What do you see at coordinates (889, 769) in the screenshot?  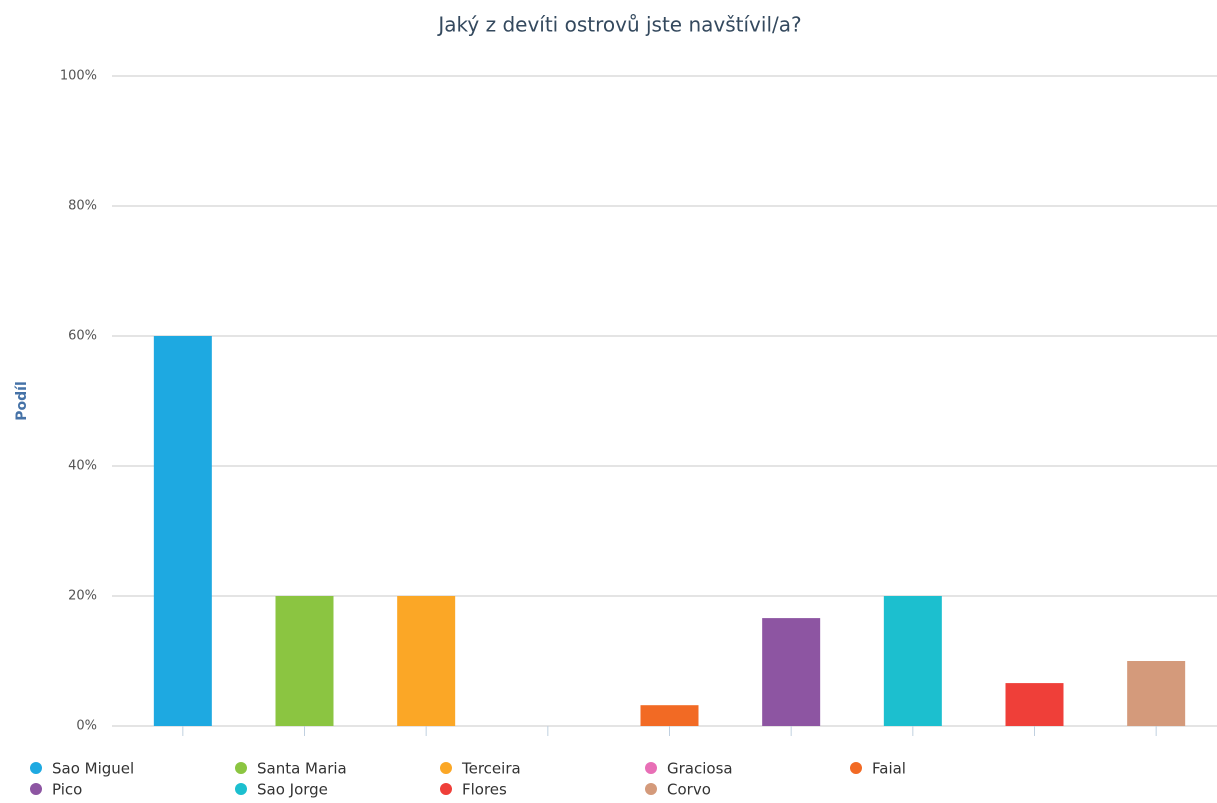 I see `legend-label: Faial` at bounding box center [889, 769].